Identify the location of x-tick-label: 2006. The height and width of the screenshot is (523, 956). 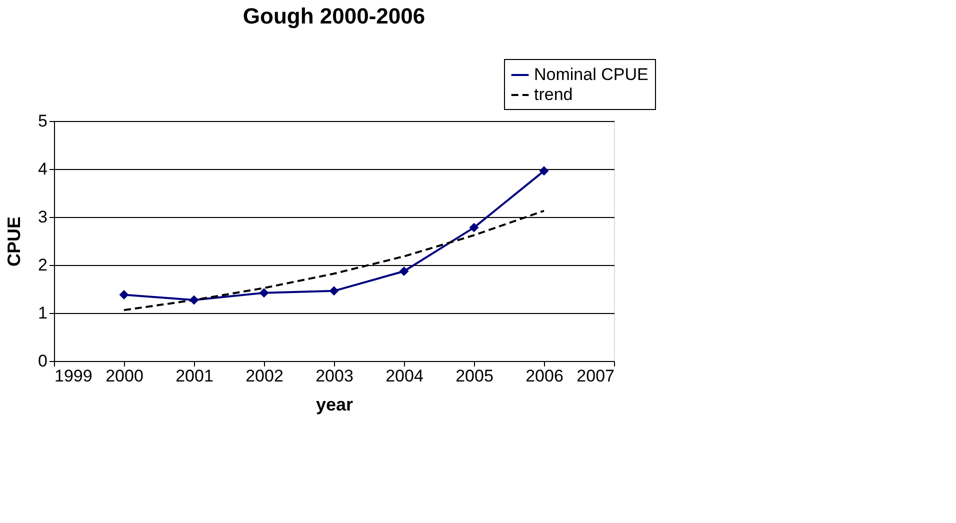
(545, 376).